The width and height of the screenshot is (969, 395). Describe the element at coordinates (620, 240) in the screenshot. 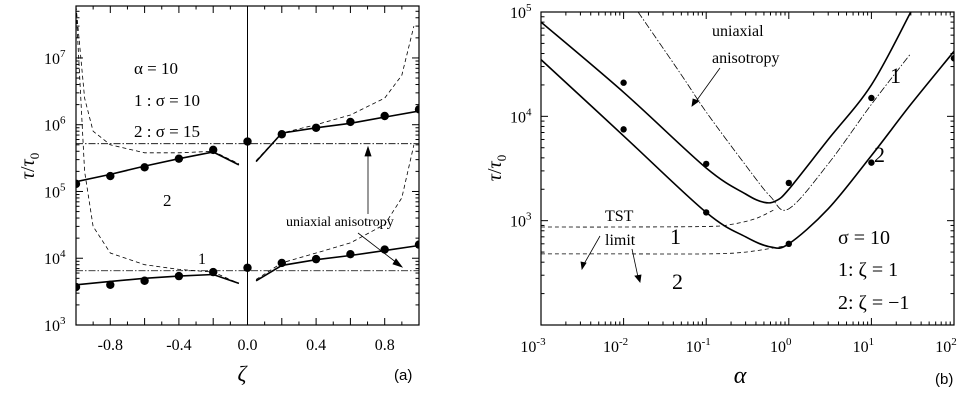

I see `tst-label-2: limit` at that location.